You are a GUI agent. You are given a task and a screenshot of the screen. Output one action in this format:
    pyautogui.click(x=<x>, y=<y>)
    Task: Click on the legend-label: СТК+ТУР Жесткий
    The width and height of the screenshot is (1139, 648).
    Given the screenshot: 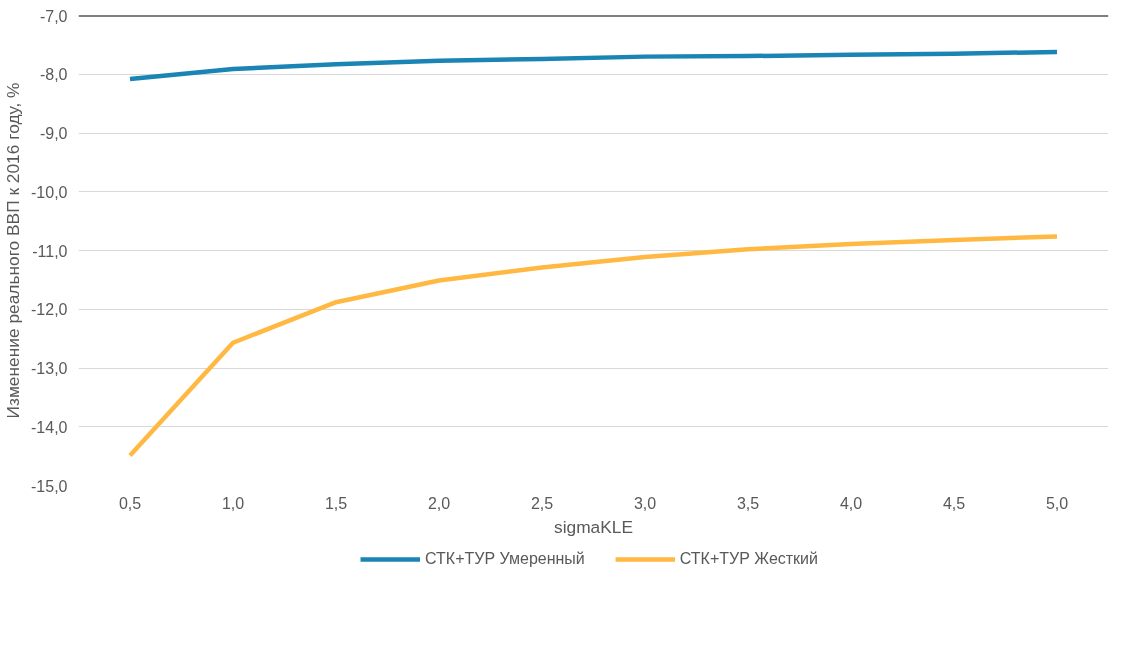 What is the action you would take?
    pyautogui.click(x=748, y=559)
    